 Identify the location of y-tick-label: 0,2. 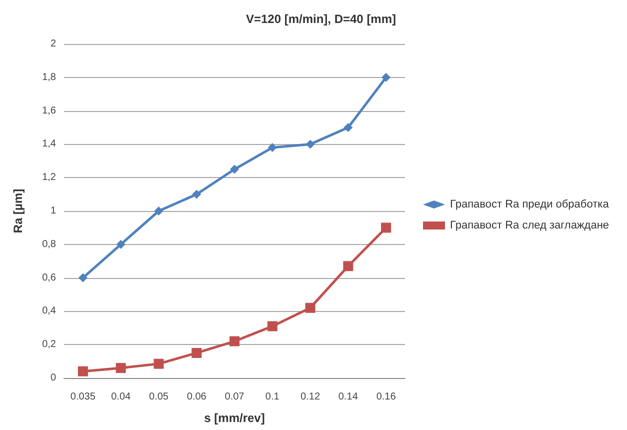
(49, 344).